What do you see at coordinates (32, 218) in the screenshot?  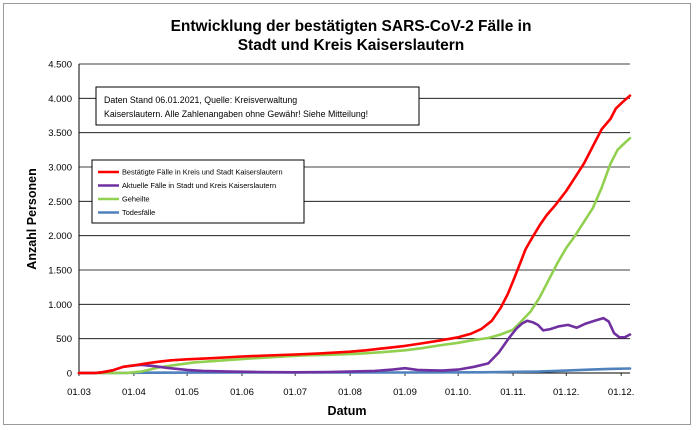 I see `y-axis-label: Anzahl Personen` at bounding box center [32, 218].